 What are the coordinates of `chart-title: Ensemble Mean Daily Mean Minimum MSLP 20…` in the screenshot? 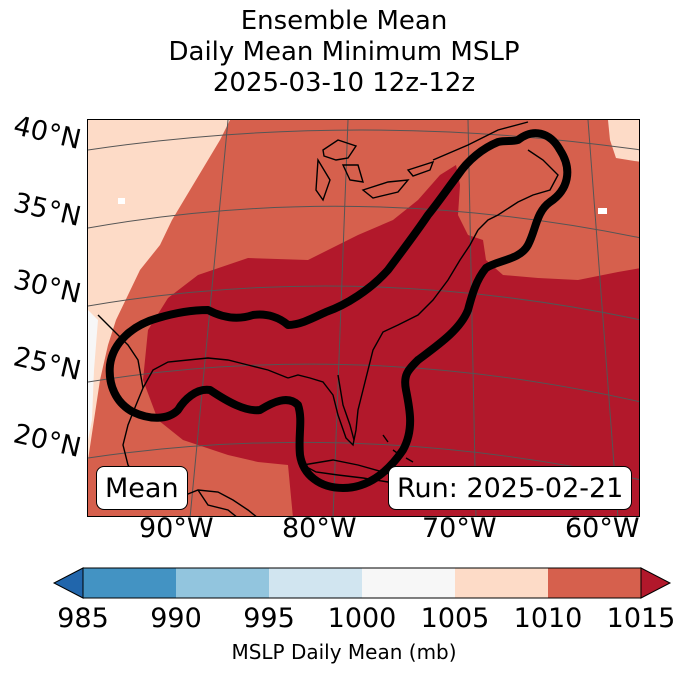 It's located at (344, 52).